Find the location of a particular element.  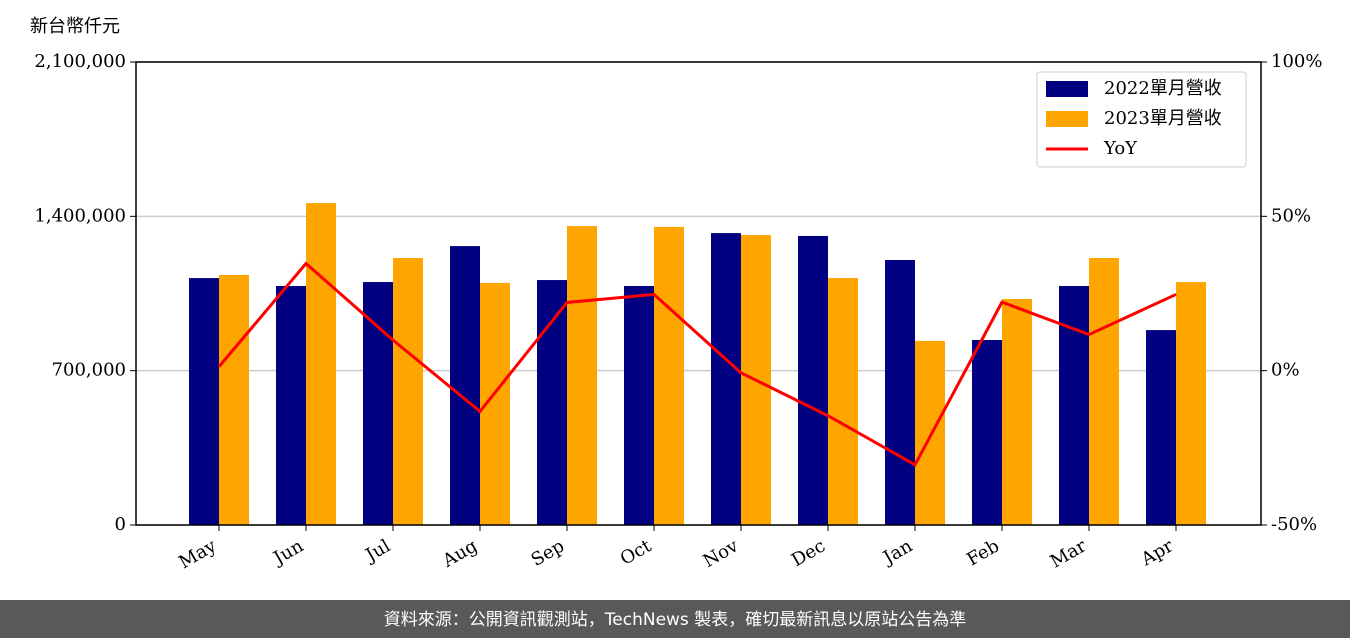

y-axis-label: 新台幣仟元 is located at coordinates (75, 26).